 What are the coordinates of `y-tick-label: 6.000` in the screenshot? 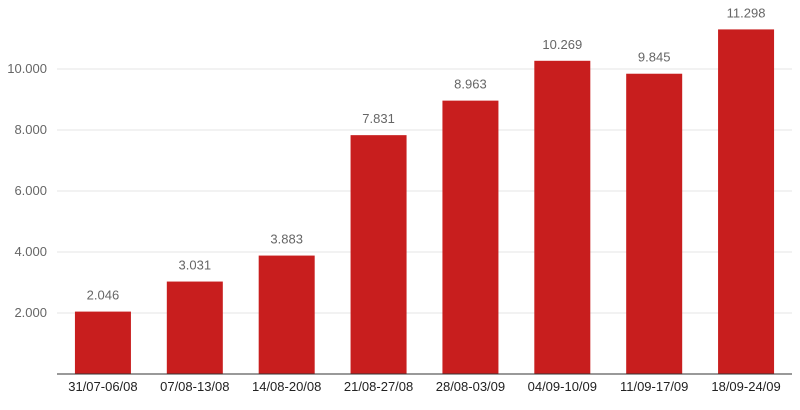 It's located at (30, 190).